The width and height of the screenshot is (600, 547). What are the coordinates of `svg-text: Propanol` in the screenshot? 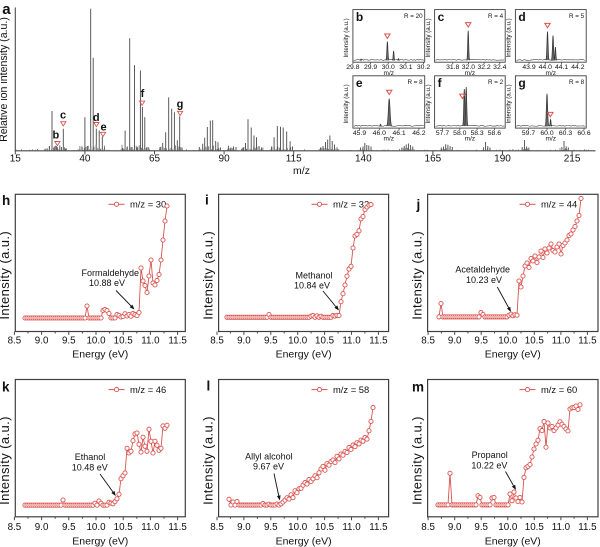 It's located at (490, 455).